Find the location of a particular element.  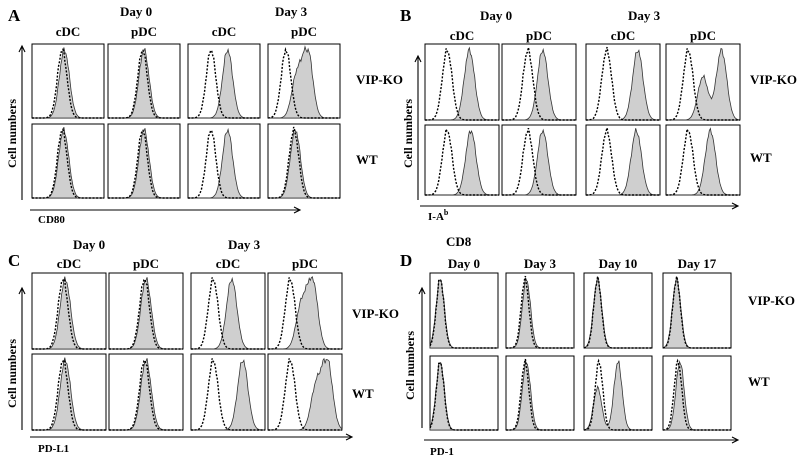

column-header: Day 17 is located at coordinates (697, 263).